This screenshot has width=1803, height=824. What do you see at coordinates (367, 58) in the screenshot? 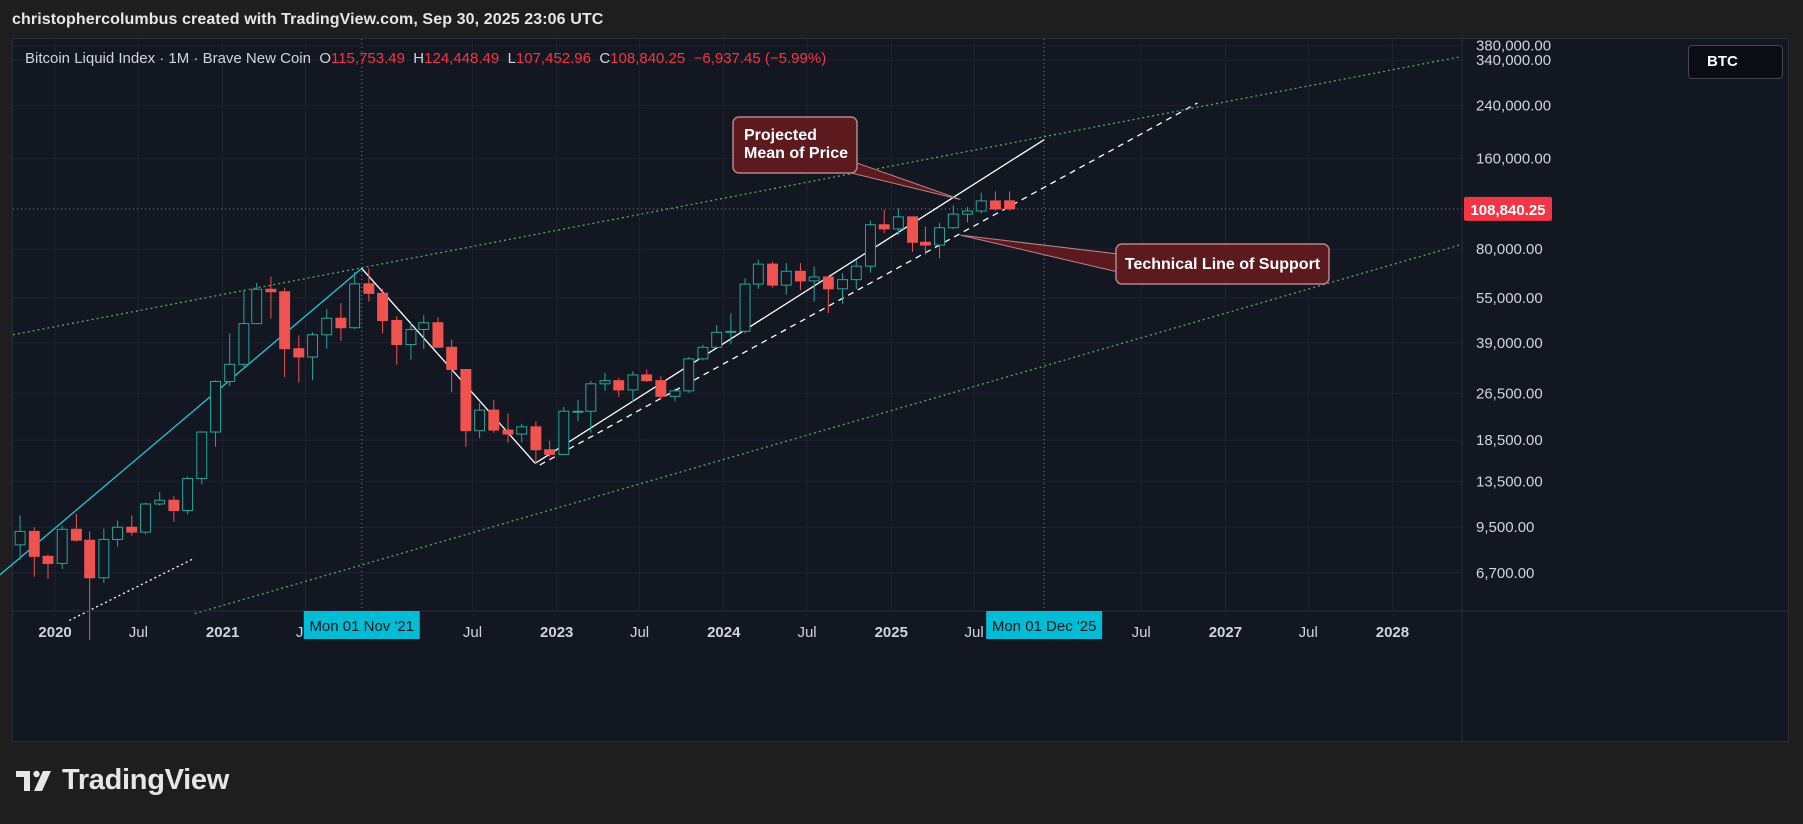
I see `open-value: 115,753.49` at bounding box center [367, 58].